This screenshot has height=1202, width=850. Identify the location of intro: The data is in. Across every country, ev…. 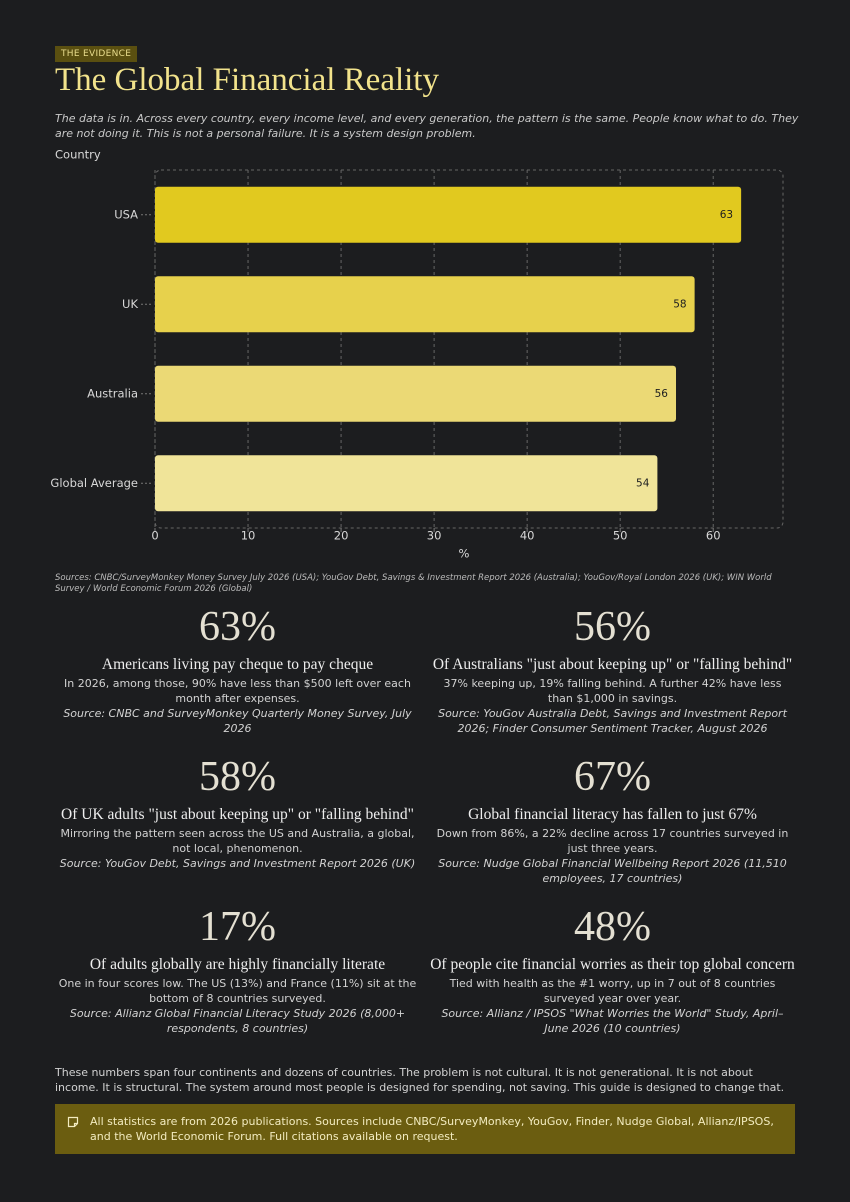
(427, 126).